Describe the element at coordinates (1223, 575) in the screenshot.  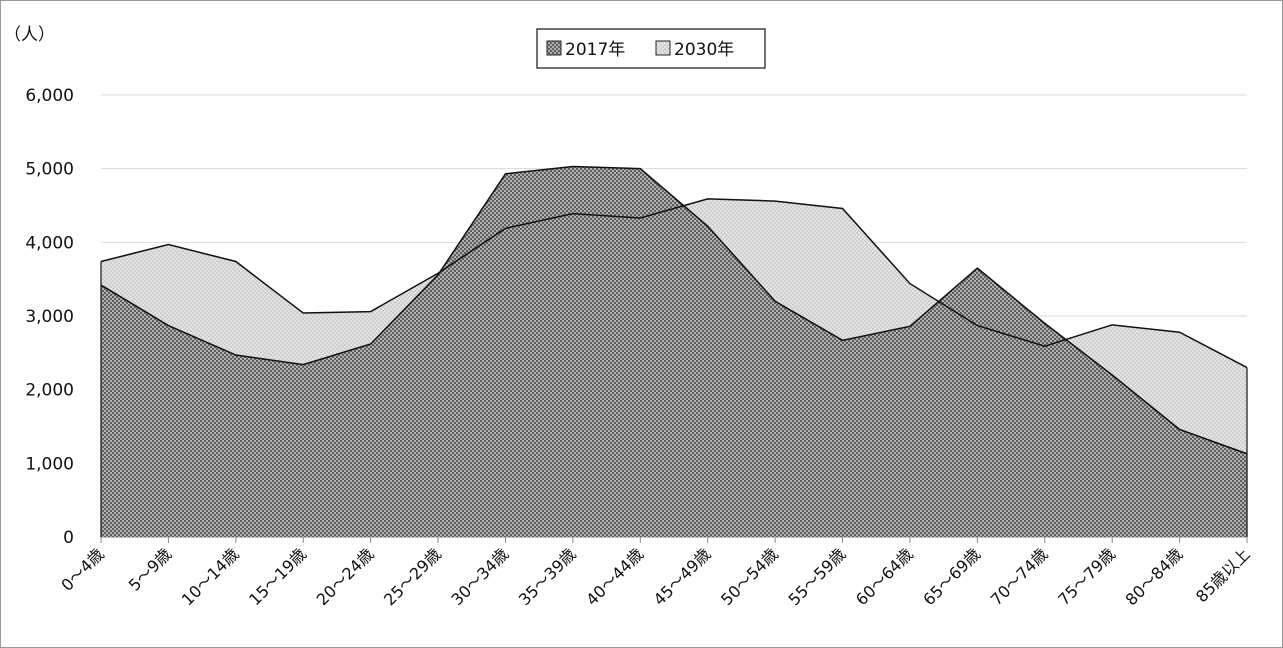
I see `x-tick-label: 85歳以上` at that location.